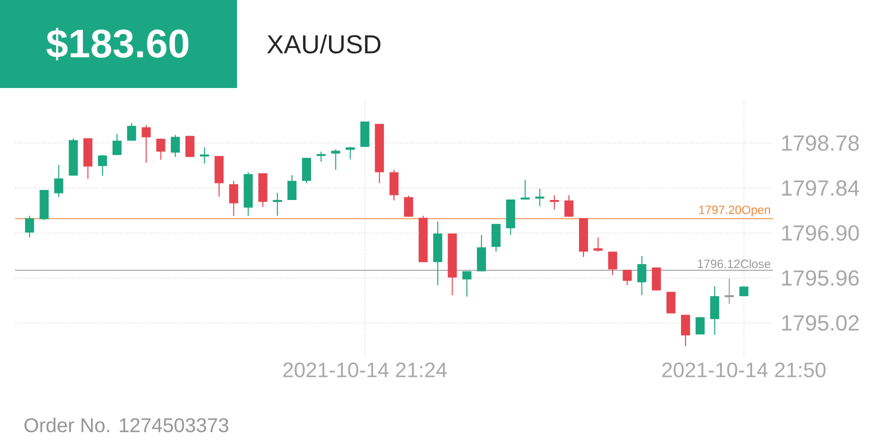 This screenshot has width=880, height=440. What do you see at coordinates (734, 263) in the screenshot?
I see `ref-line-label: 1796.12Close` at bounding box center [734, 263].